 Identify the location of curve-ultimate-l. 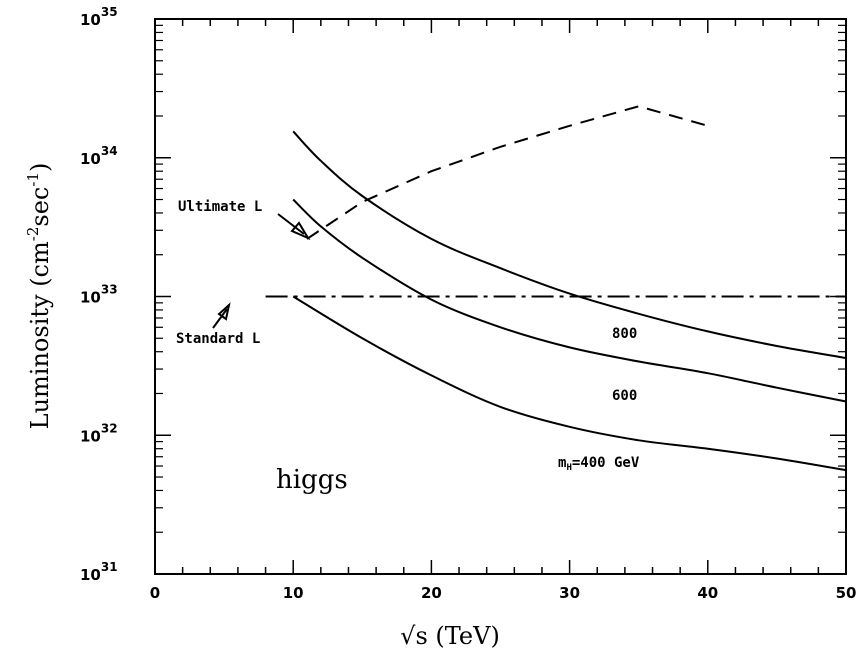
(507, 172).